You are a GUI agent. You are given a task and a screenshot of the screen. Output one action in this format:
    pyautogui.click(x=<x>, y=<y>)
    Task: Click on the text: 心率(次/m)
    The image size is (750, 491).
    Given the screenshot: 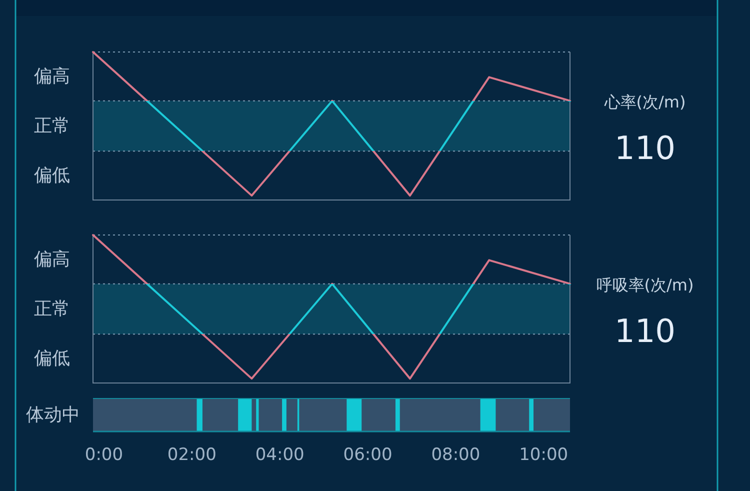 What is the action you would take?
    pyautogui.click(x=644, y=102)
    